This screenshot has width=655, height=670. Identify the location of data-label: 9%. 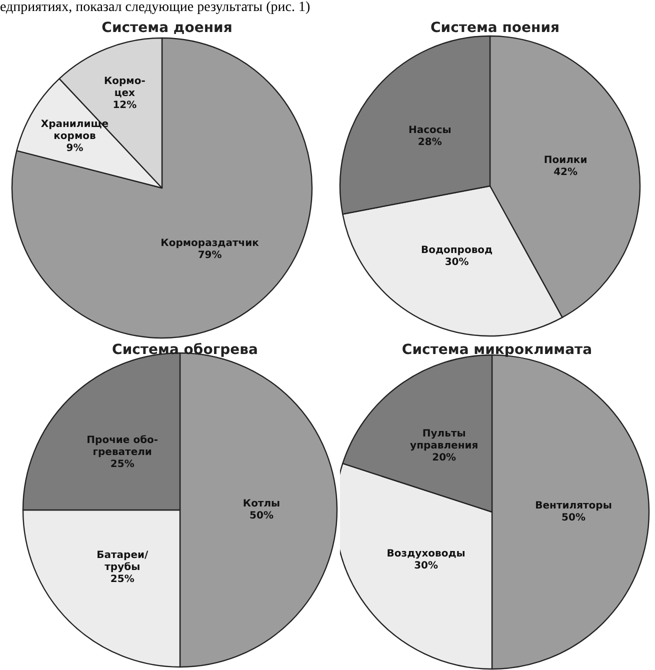
(75, 148).